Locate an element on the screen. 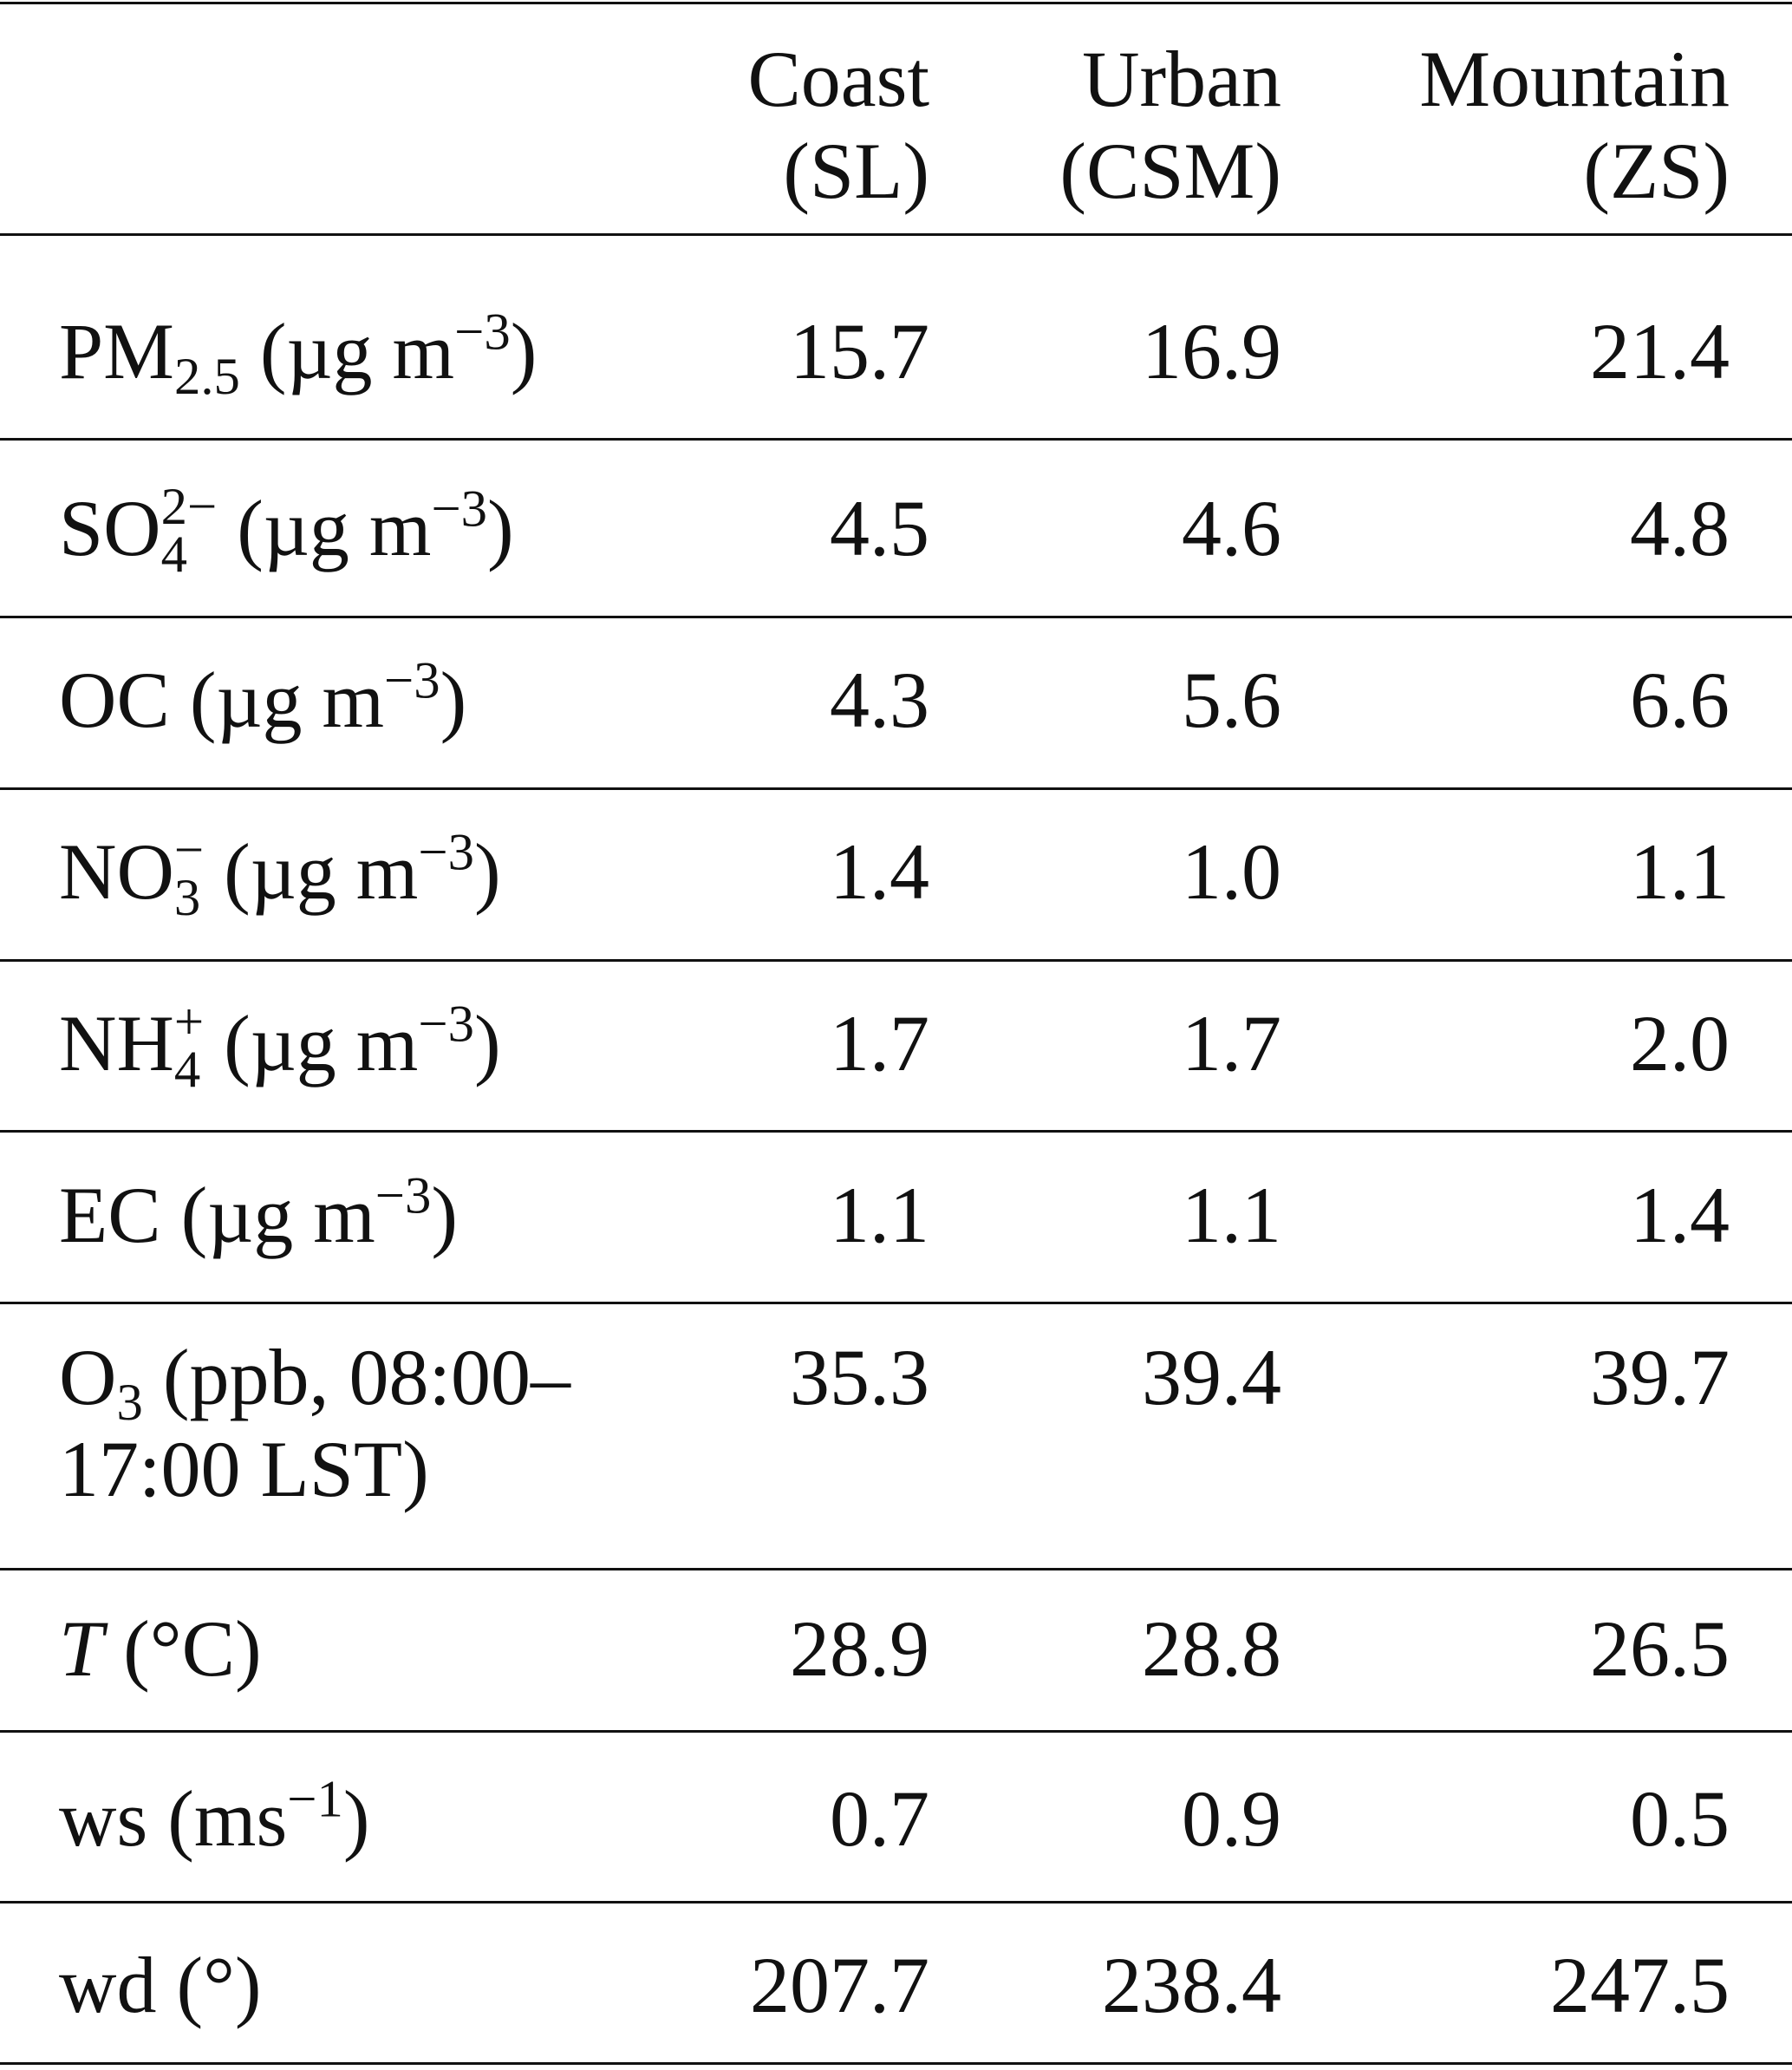 This screenshot has height=2070, width=1792. cell-coast: 15.7 is located at coordinates (859, 351).